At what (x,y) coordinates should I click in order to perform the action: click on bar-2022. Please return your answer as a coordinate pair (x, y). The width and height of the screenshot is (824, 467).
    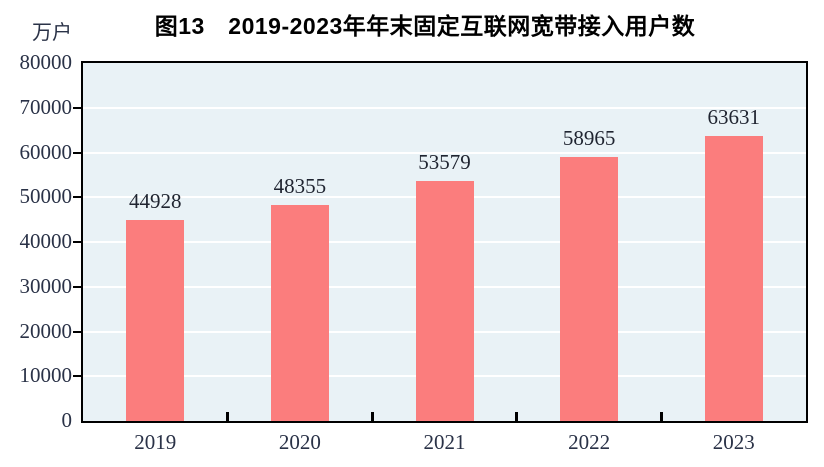
    Looking at the image, I should click on (589, 289).